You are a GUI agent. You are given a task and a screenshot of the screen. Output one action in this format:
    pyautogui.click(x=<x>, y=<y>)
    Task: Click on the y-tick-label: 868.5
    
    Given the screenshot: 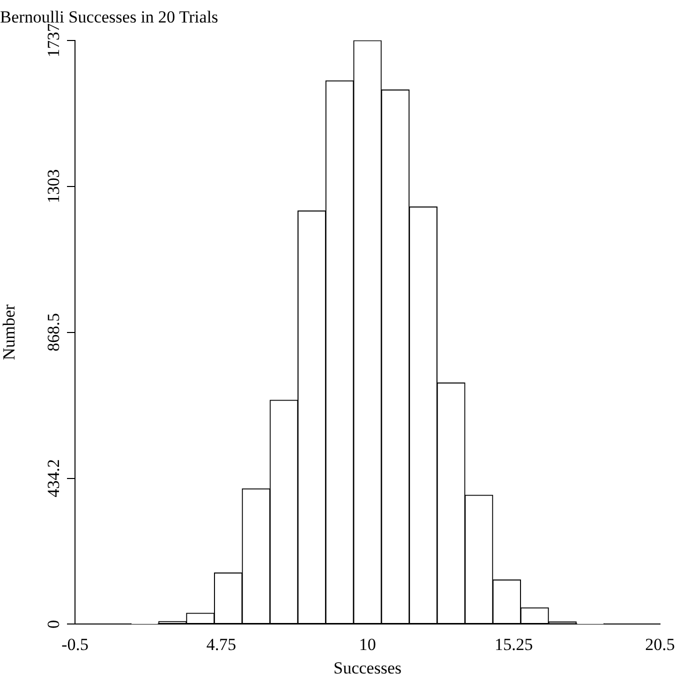 What is the action you would take?
    pyautogui.click(x=53, y=332)
    